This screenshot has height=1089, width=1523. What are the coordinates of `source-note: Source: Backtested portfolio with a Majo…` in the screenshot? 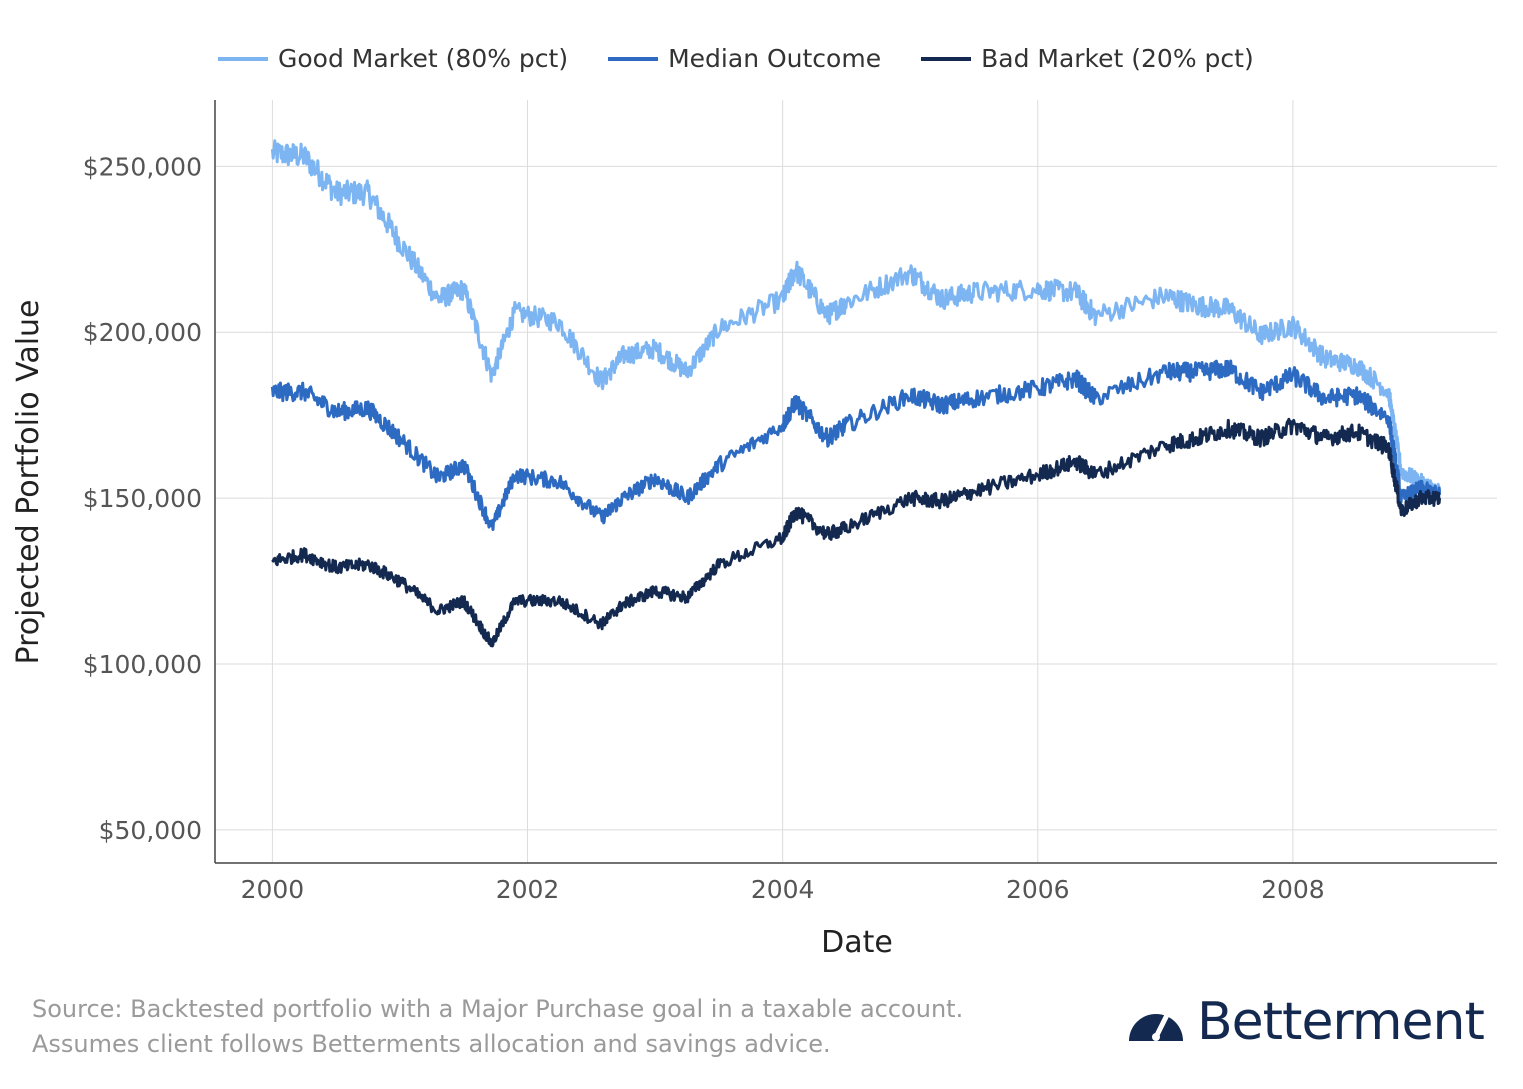 It's located at (497, 1027).